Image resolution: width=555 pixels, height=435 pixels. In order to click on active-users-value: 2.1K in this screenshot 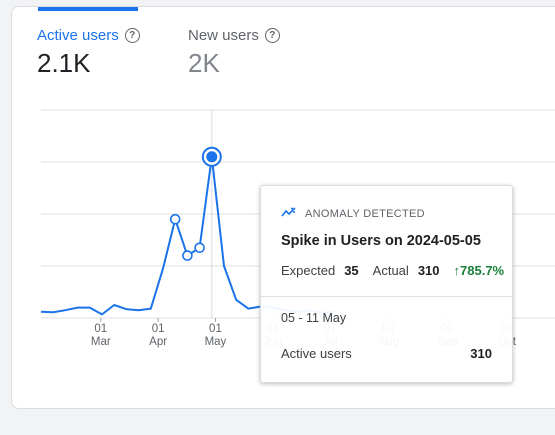, I will do `click(64, 63)`.